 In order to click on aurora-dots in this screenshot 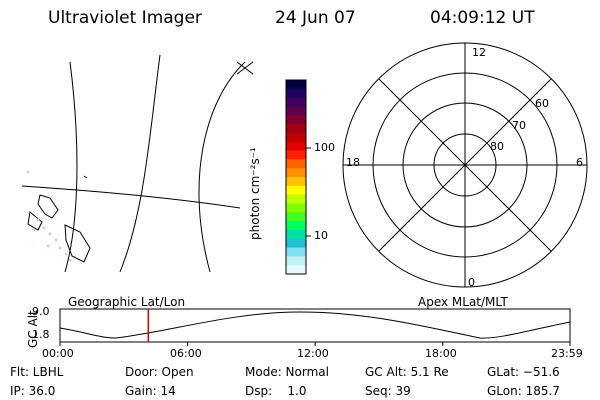, I will do `click(49, 216)`.